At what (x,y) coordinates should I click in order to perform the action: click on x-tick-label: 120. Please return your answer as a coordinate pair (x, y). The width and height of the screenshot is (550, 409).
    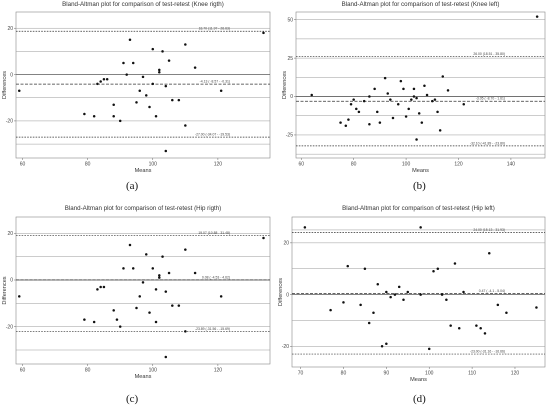
    Looking at the image, I should click on (218, 371).